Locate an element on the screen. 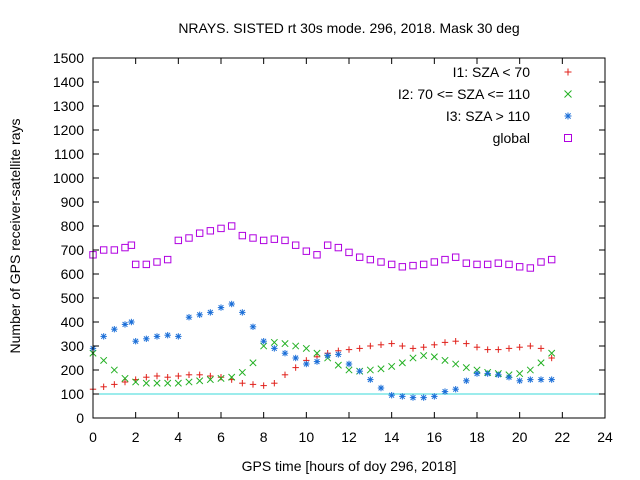 This screenshot has height=480, width=640. y-tick-label: 1300 is located at coordinates (68, 106).